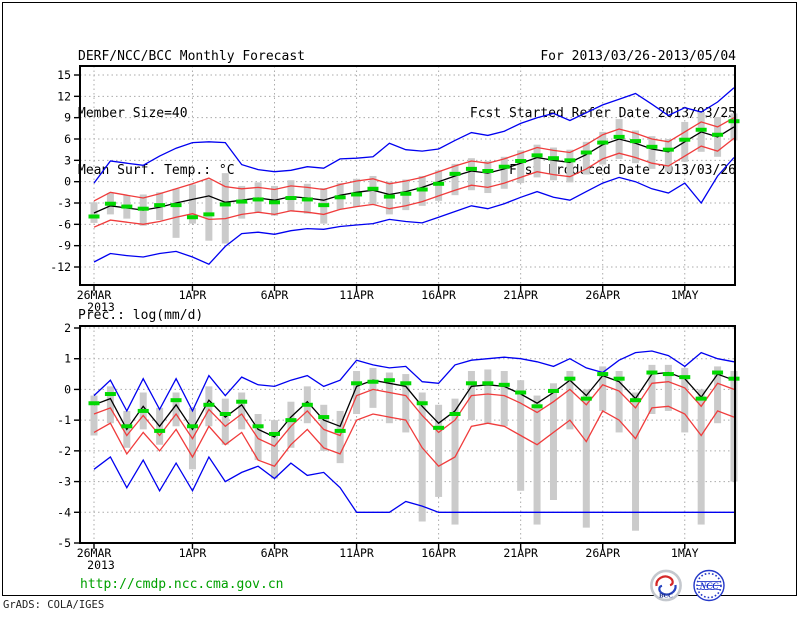 The image size is (800, 618). What do you see at coordinates (141, 315) in the screenshot?
I see `precip-panel-title: Prec.: log(mm/d)` at bounding box center [141, 315].